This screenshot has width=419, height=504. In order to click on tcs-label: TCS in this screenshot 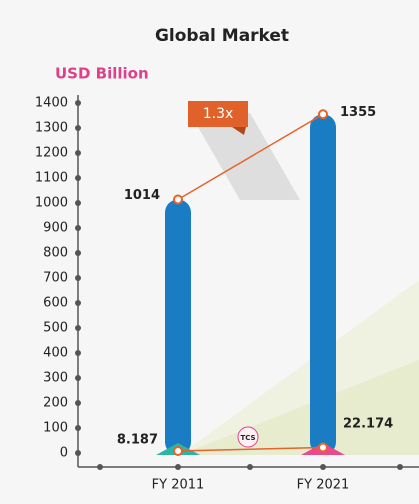, I will do `click(247, 438)`.